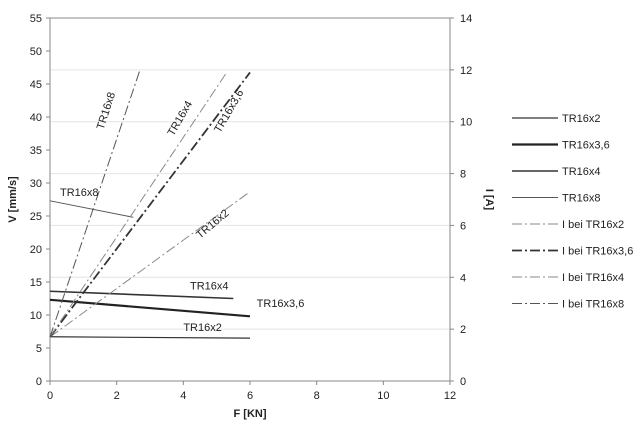  I want to click on y-right-tick-label: 2, so click(463, 330).